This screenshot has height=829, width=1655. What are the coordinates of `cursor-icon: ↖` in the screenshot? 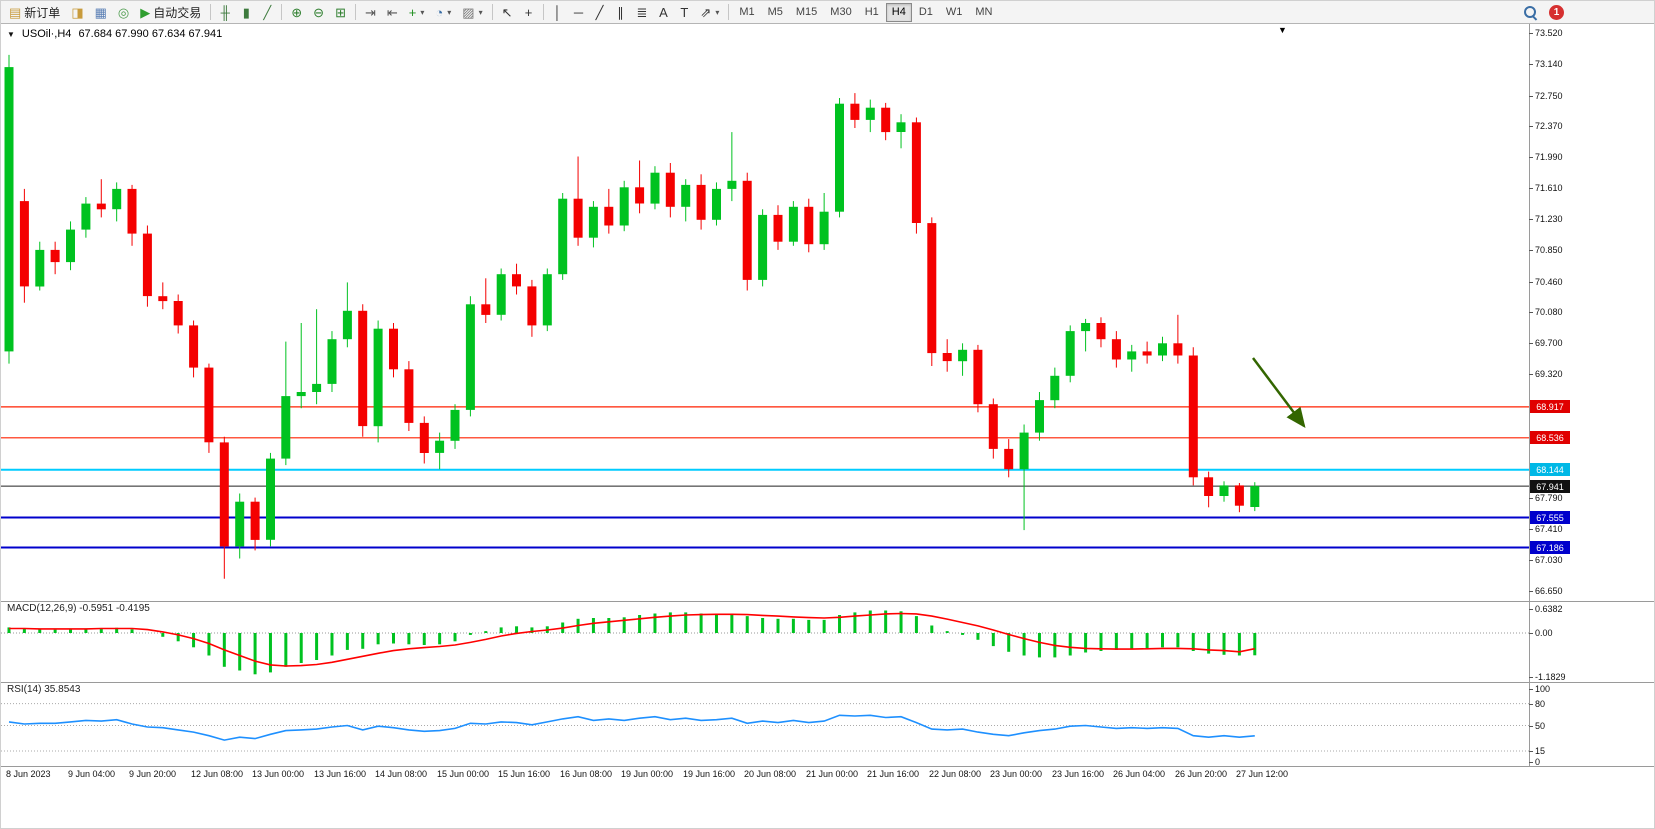 It's located at (507, 12).